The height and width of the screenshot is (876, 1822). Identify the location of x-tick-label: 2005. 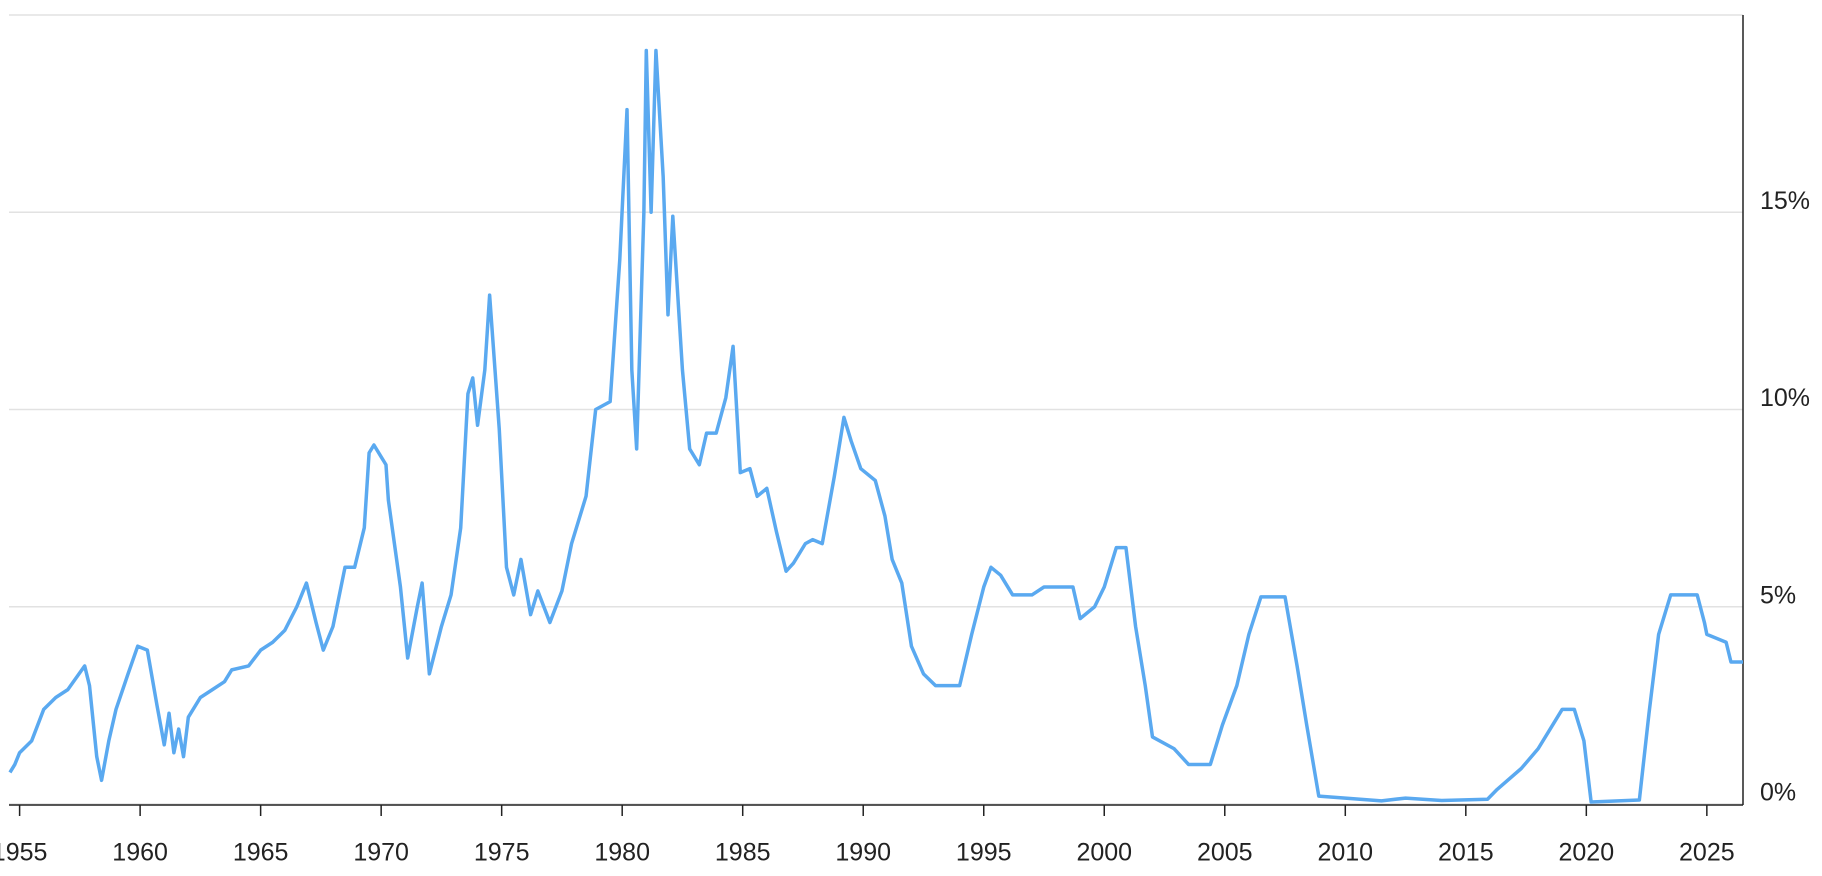
(1225, 853).